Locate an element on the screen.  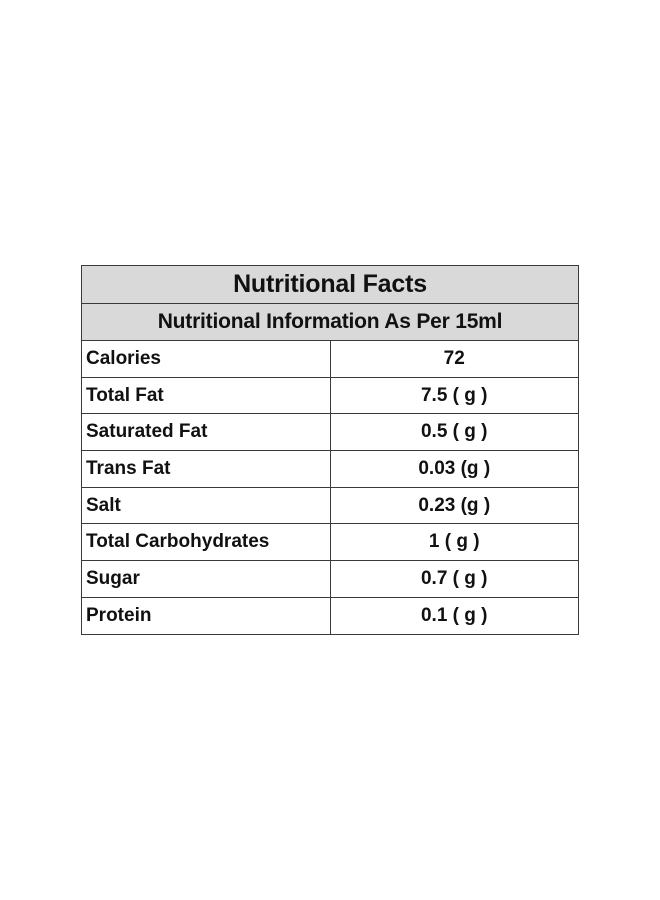
table-row: Protein 0.1 ( g ) is located at coordinates (330, 615).